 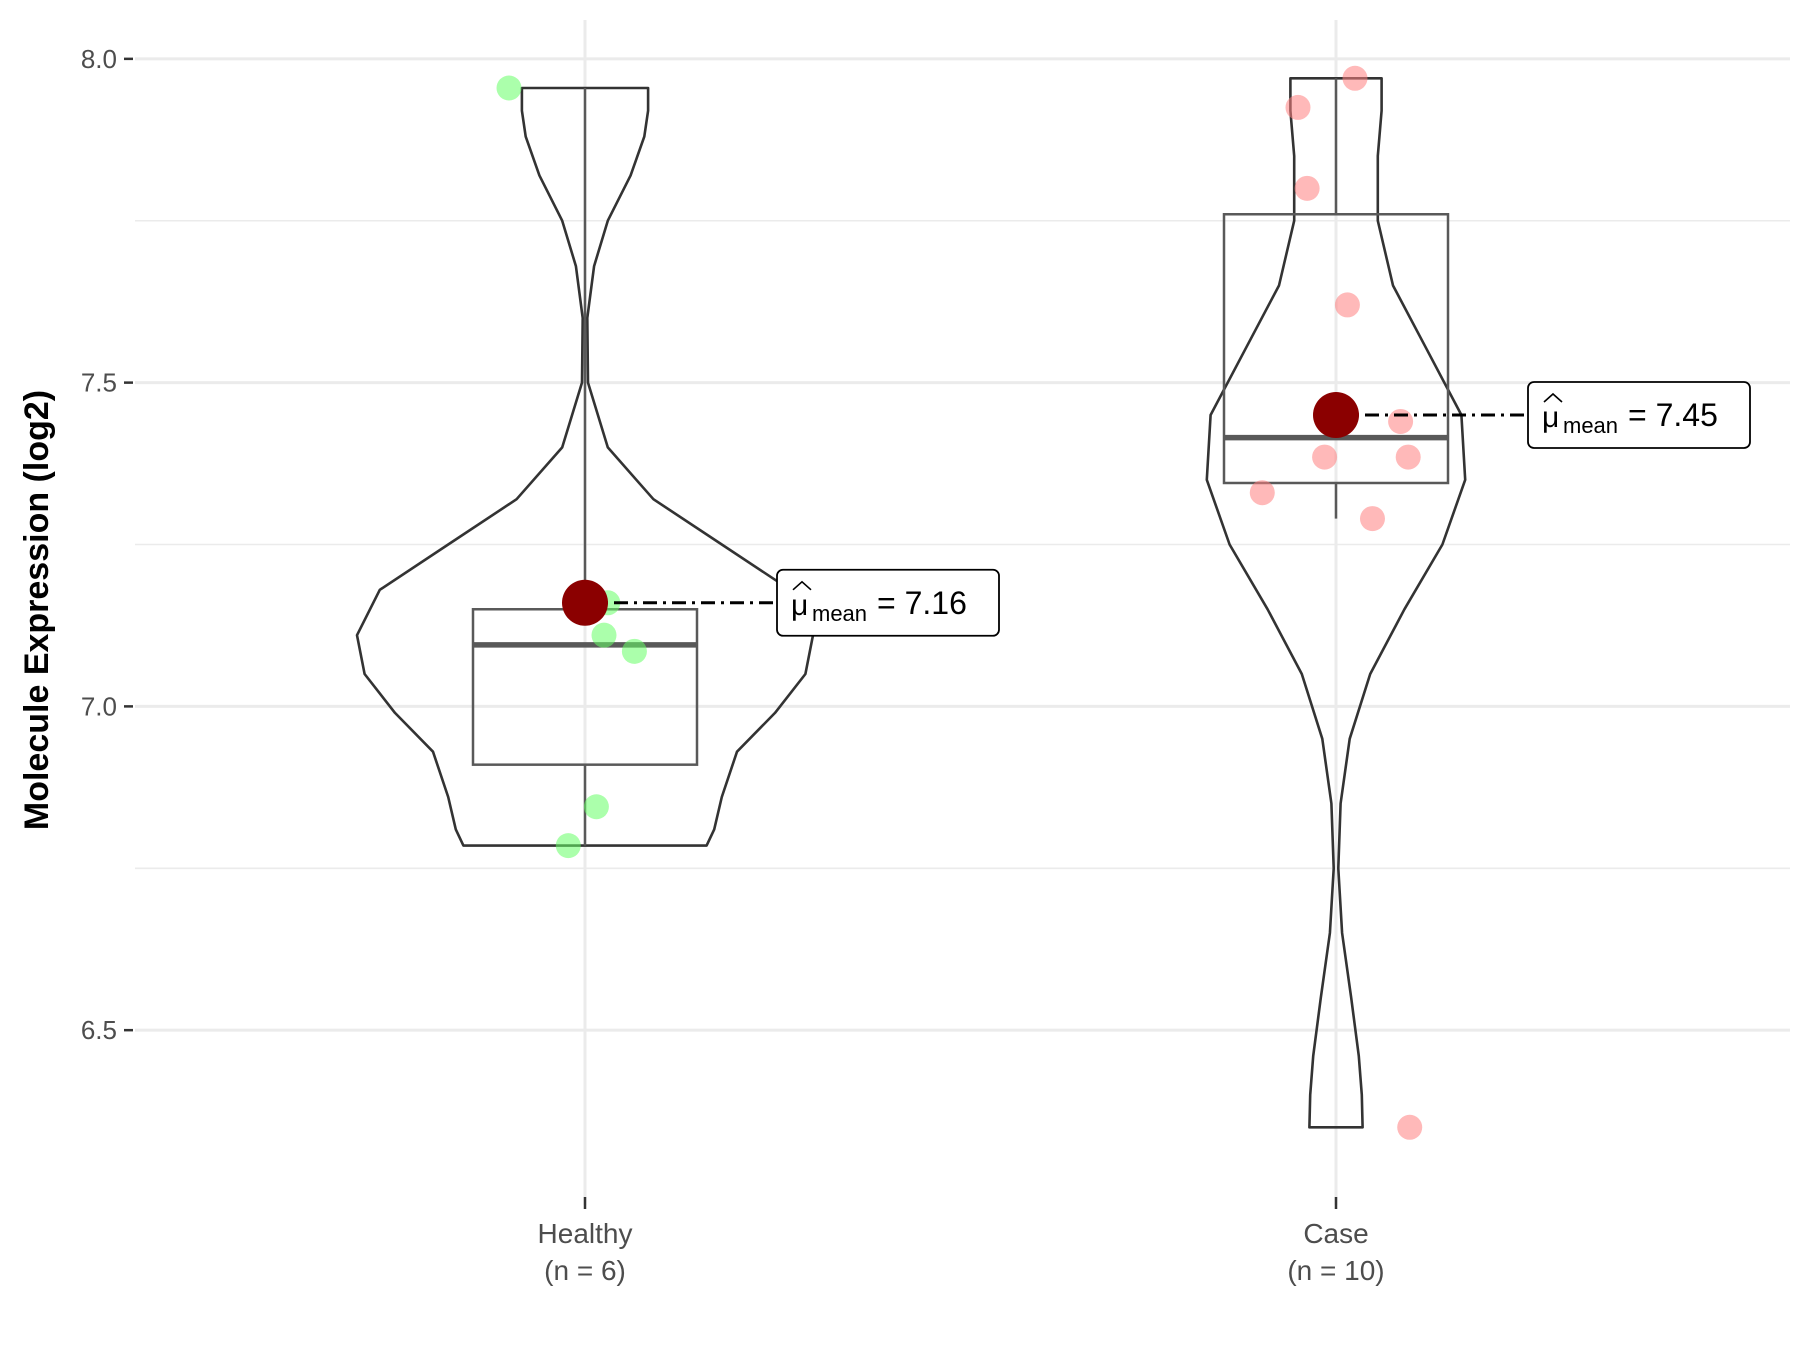 What do you see at coordinates (1673, 415) in the screenshot?
I see `mean-value: = 7.45` at bounding box center [1673, 415].